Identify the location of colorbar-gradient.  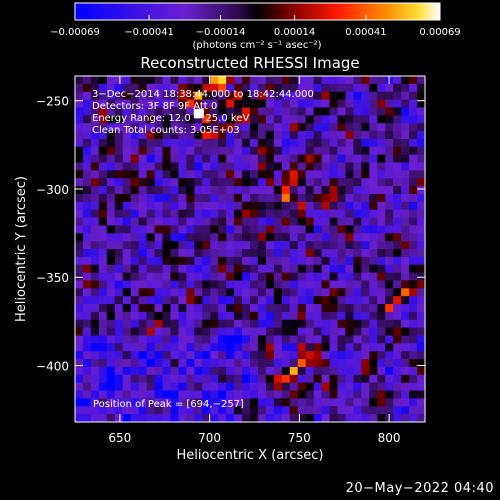
(257, 11).